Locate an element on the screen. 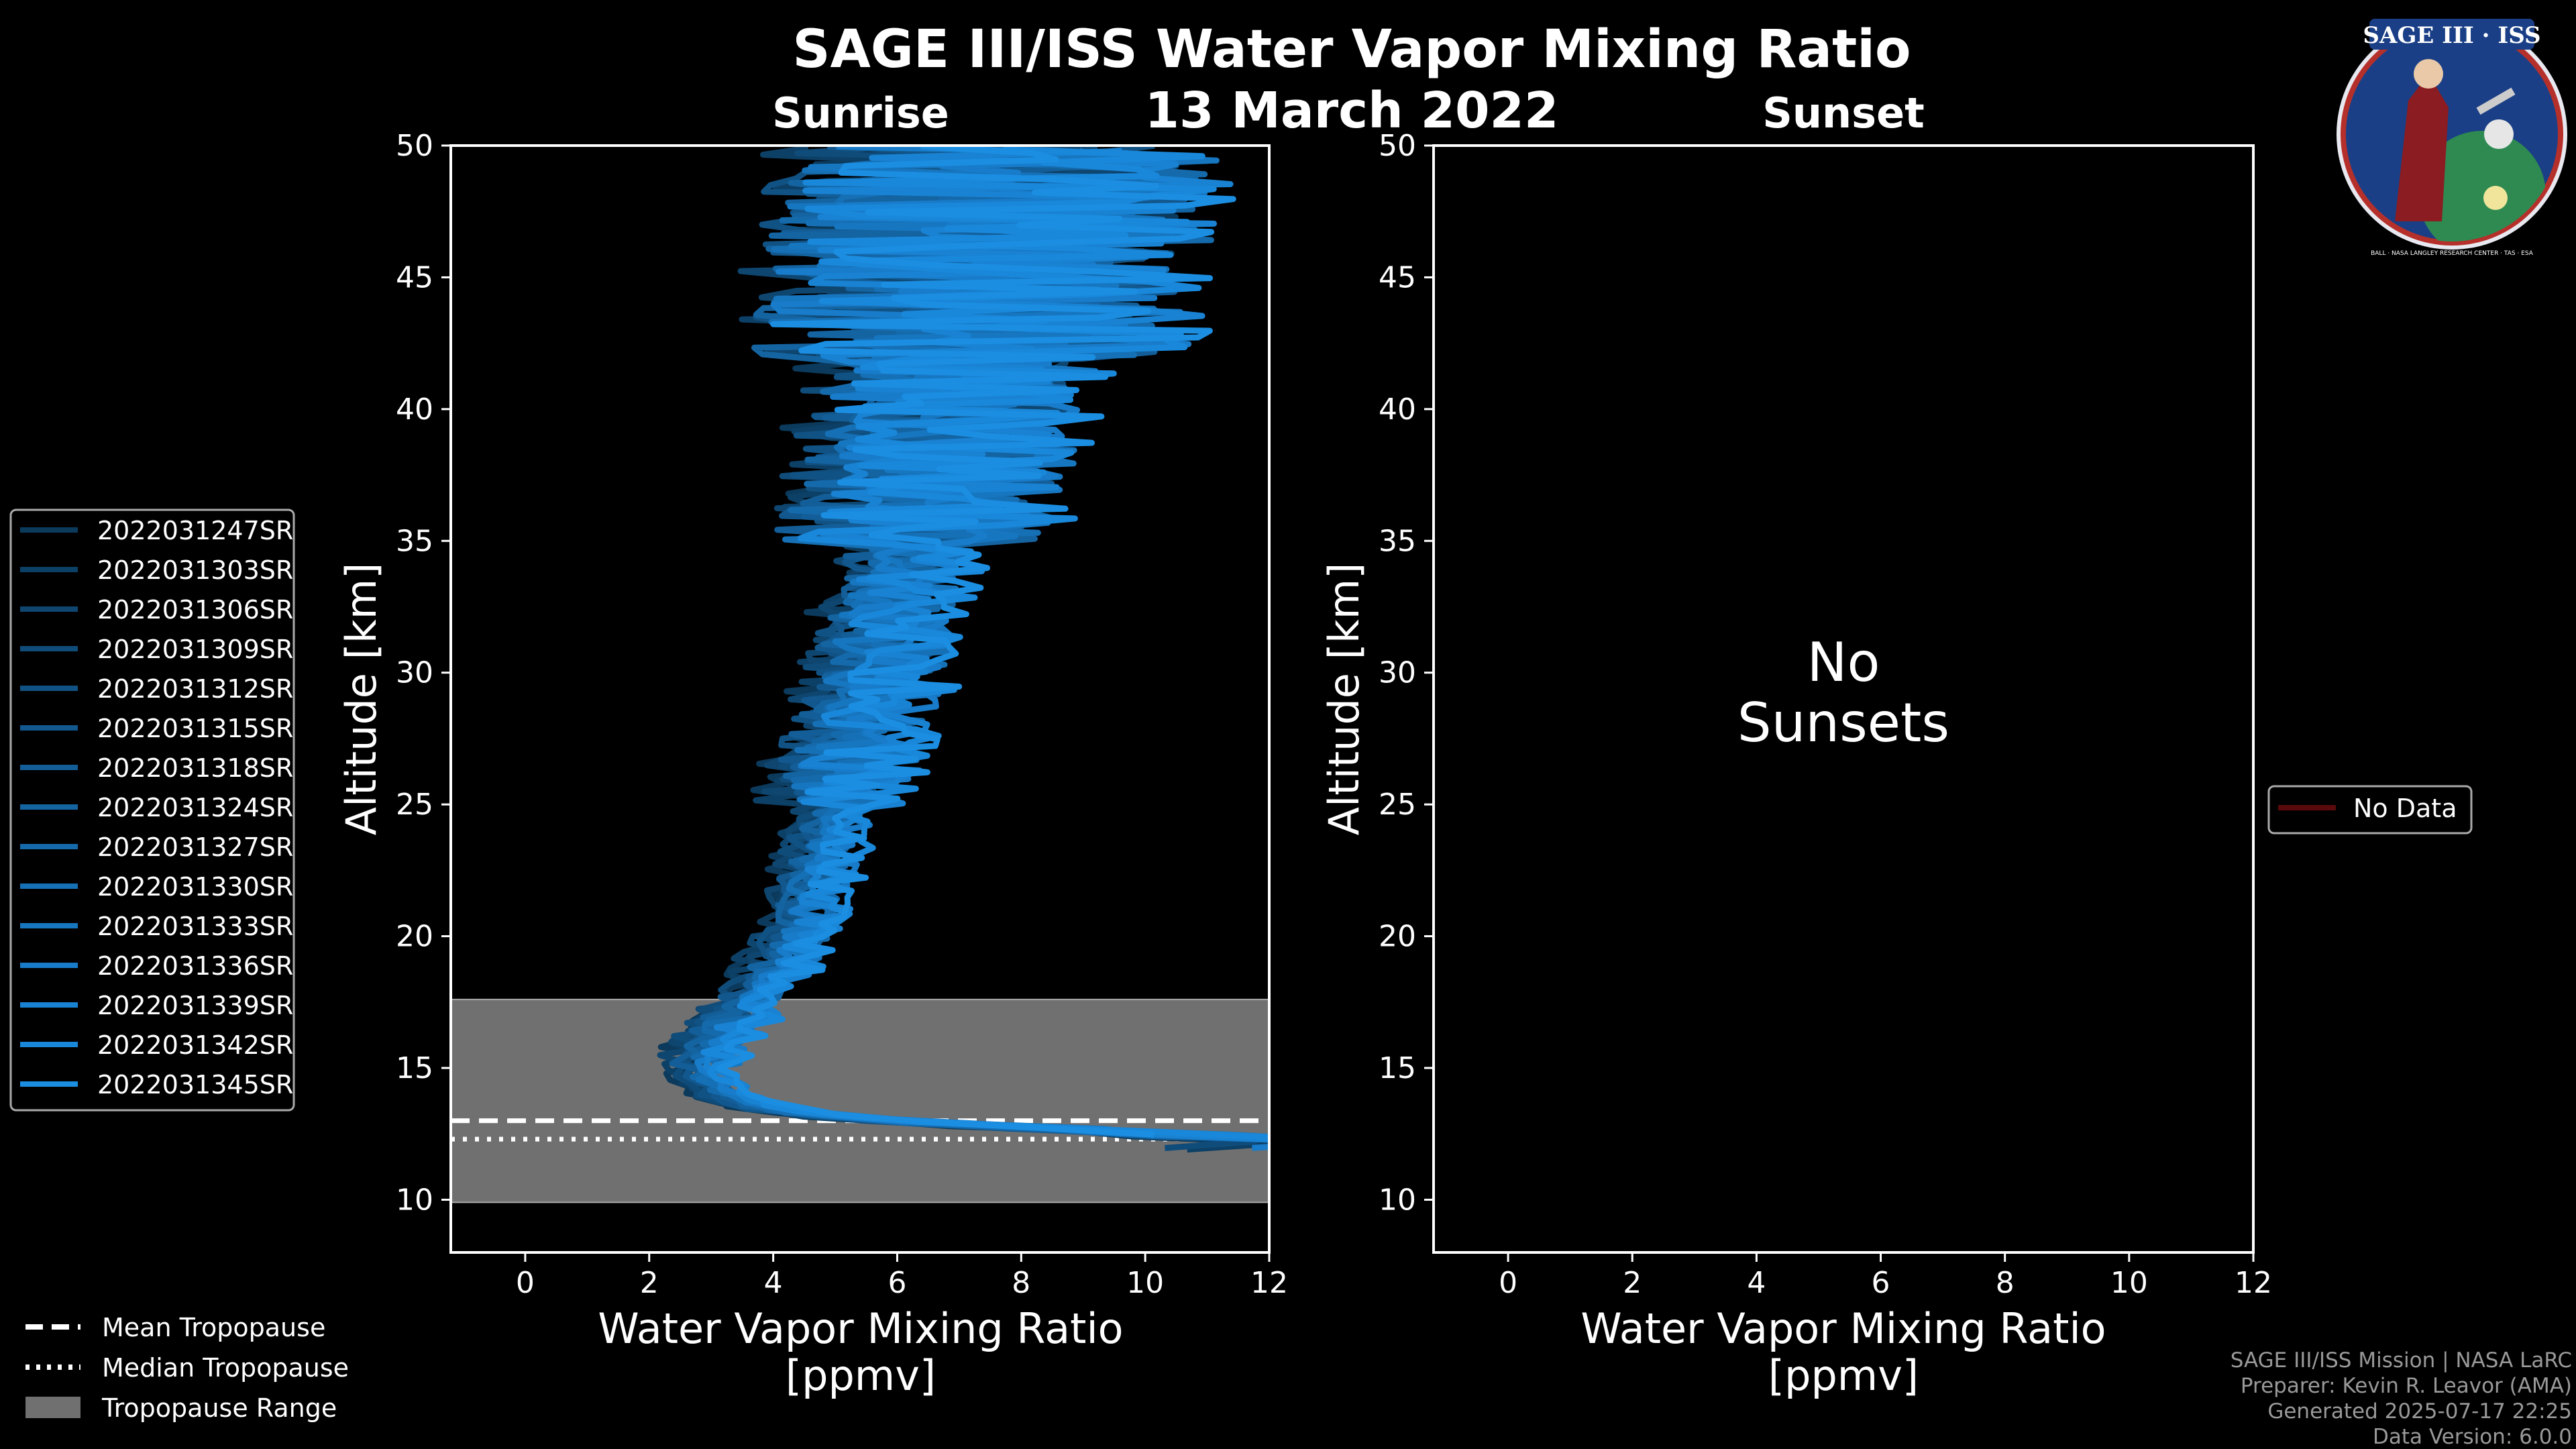  sunrise-xtick-label: 2 is located at coordinates (649, 1283).